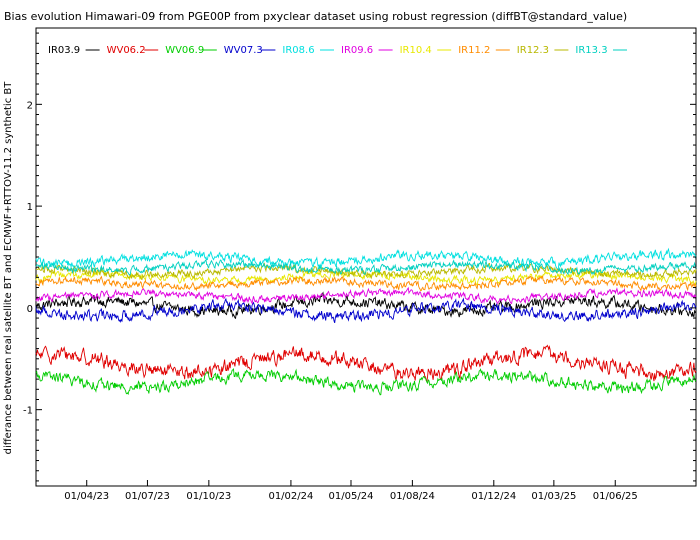 Image resolution: width=700 pixels, height=540 pixels. I want to click on legend-label-ir11-2: IR11.2, so click(474, 50).